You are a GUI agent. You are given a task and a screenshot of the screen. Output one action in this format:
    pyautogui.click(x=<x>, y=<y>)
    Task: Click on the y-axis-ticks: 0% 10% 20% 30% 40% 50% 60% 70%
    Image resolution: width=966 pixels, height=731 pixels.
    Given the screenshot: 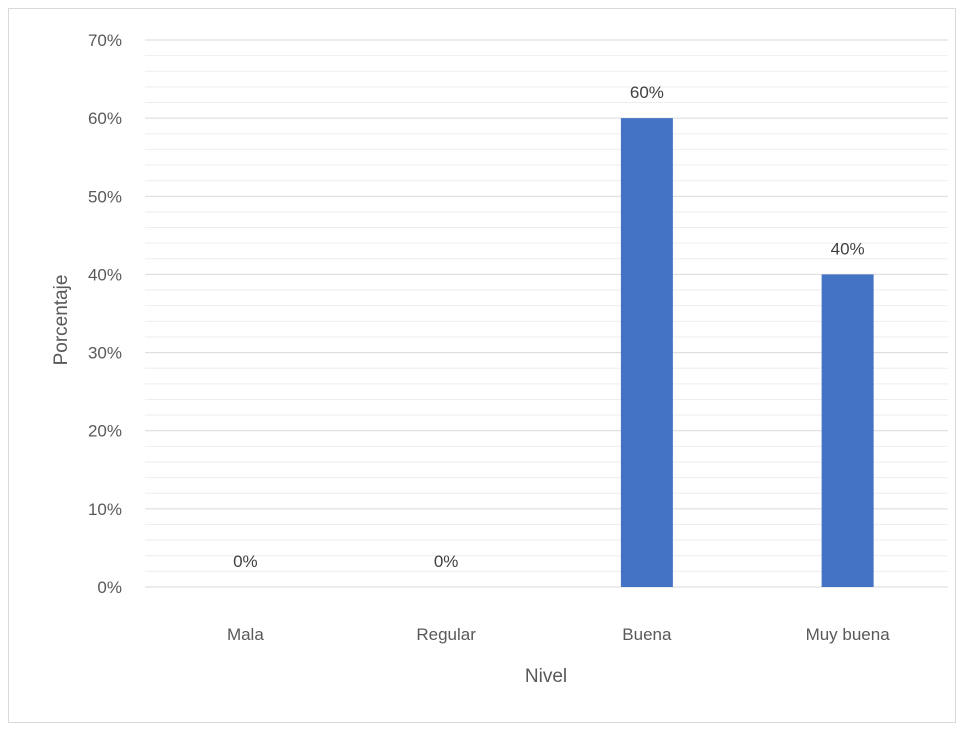 What is the action you would take?
    pyautogui.click(x=105, y=314)
    